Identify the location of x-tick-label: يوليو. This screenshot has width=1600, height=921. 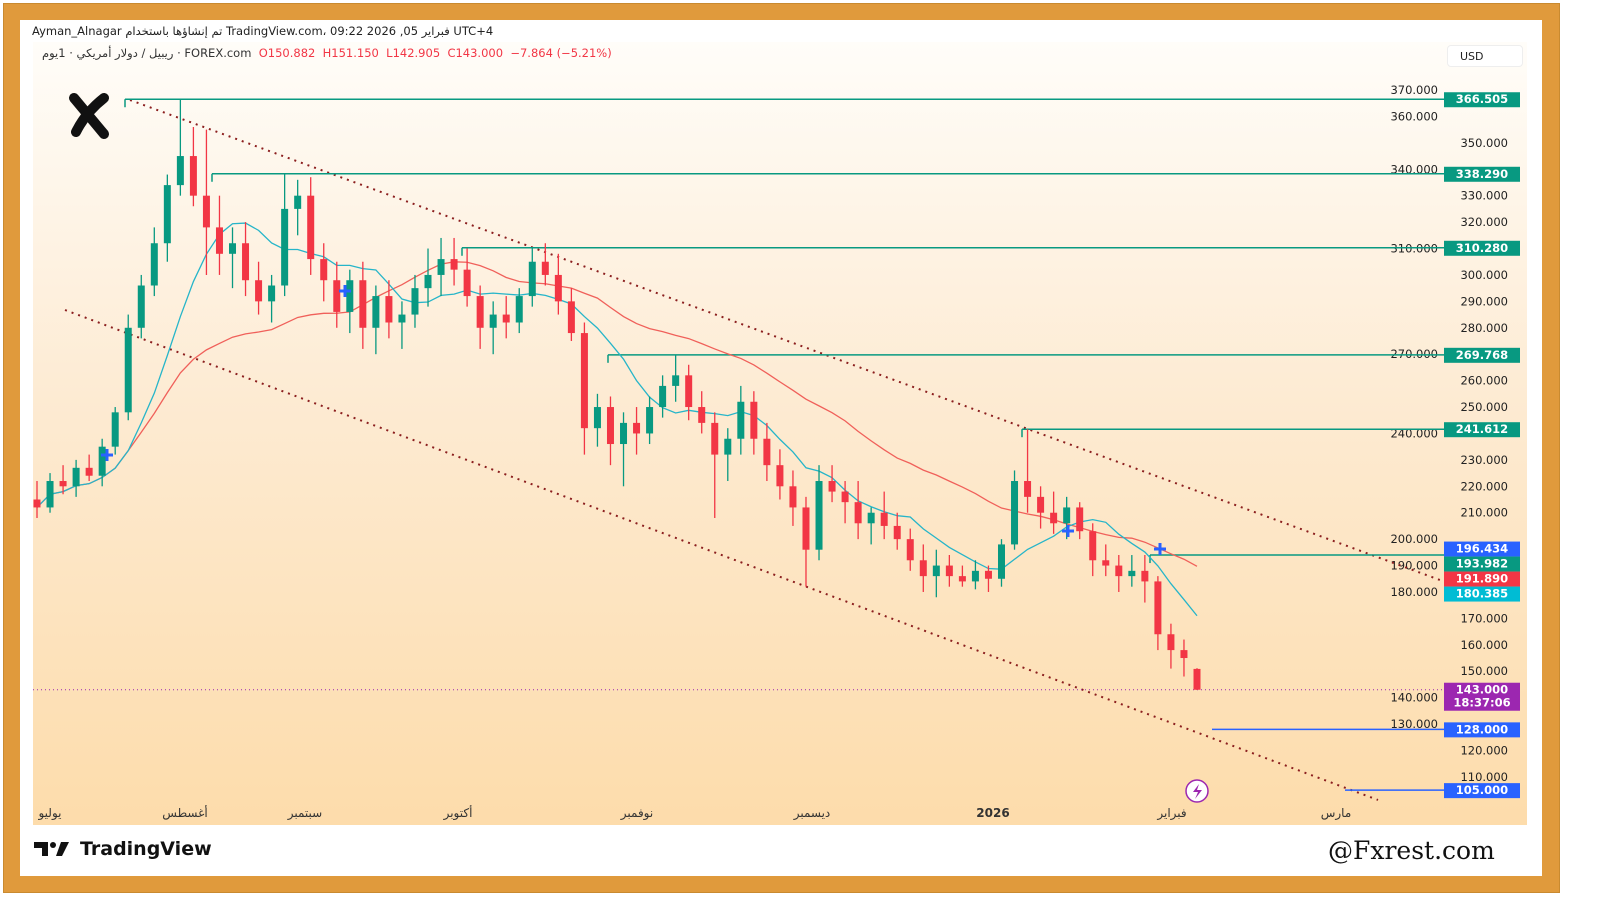
(49, 813).